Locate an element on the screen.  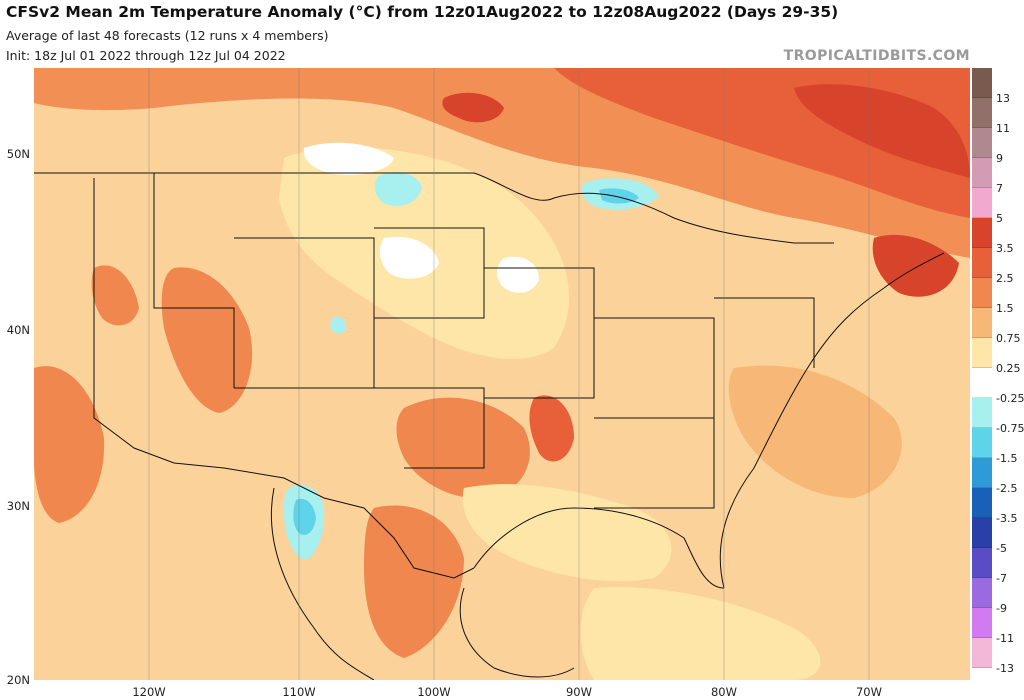
lon-label-120w: 120W is located at coordinates (149, 692).